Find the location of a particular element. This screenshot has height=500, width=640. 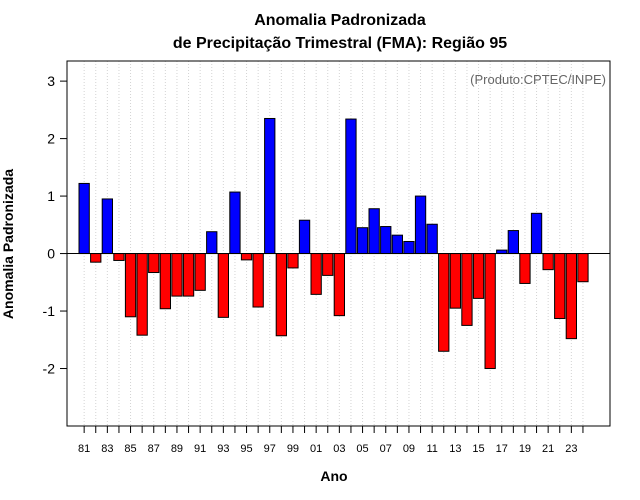

bar-1999 is located at coordinates (293, 261).